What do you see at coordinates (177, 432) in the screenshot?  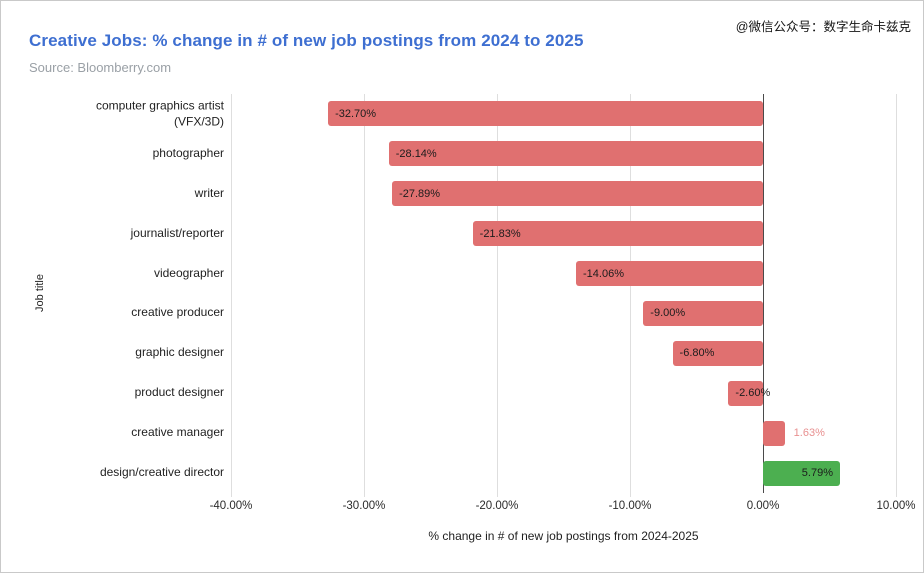 I see `category-label: creative manager` at bounding box center [177, 432].